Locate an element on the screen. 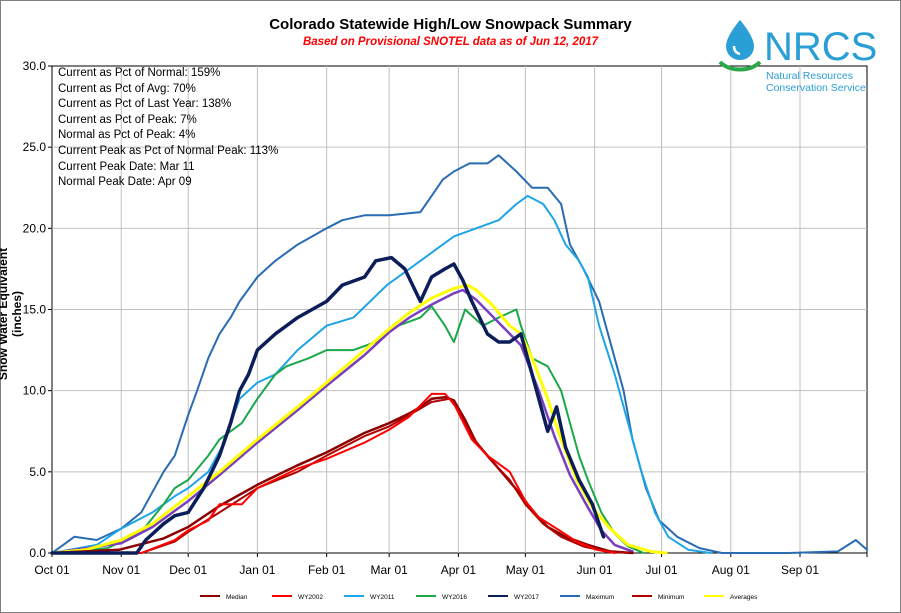 This screenshot has width=901, height=613. x-tick-label: Sep 01 is located at coordinates (800, 570).